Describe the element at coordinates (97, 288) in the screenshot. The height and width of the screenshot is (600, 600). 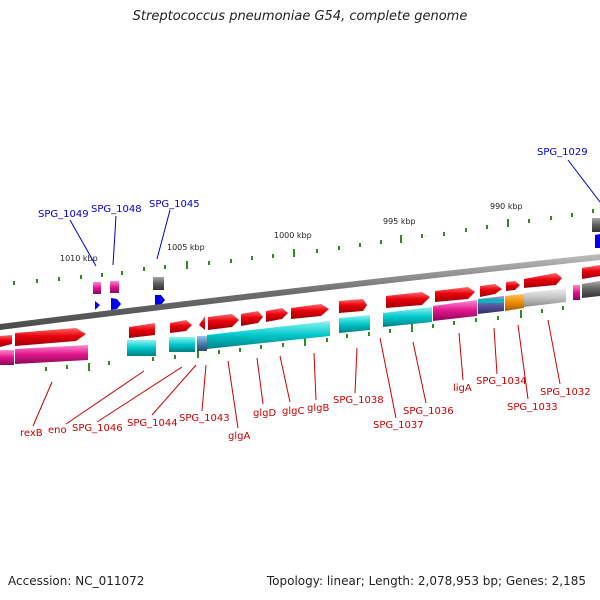
I see `gene-spg-1049-bar` at that location.